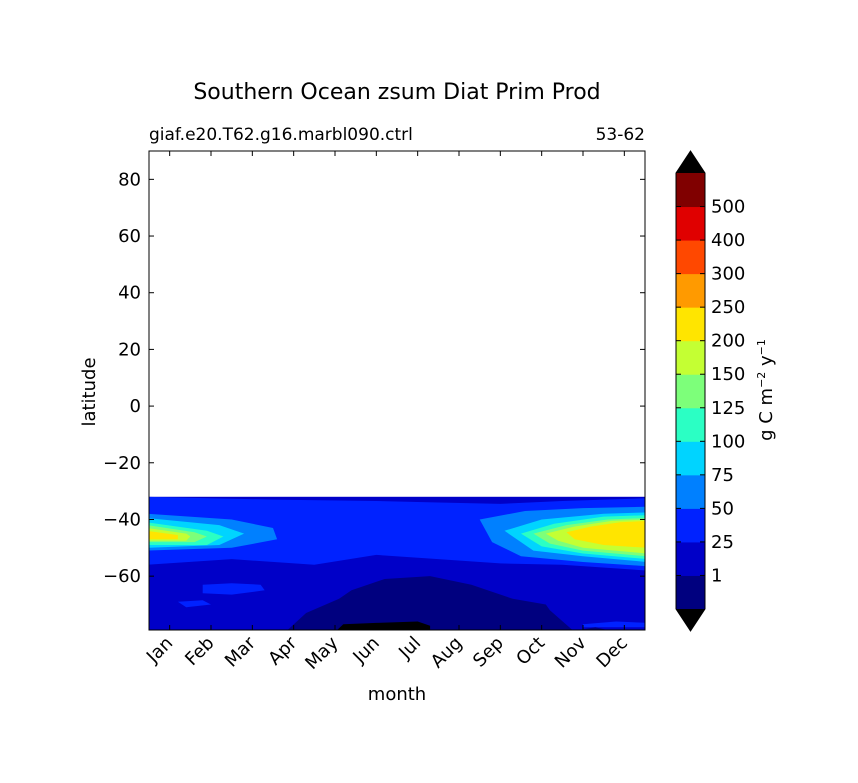 The image size is (858, 783). I want to click on x-tick-label-Aug: Aug, so click(447, 653).